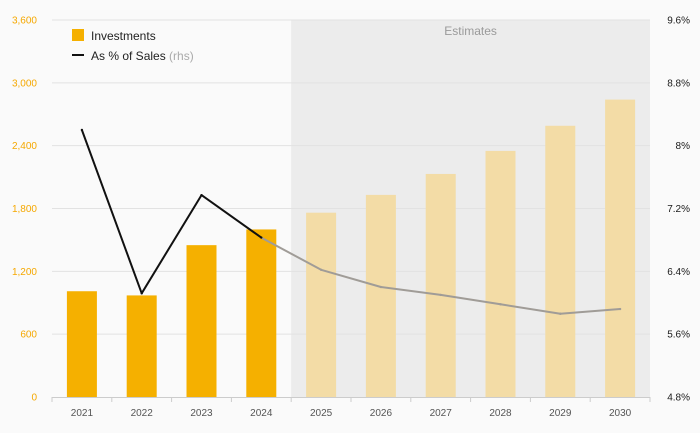 This screenshot has width=700, height=433. What do you see at coordinates (28, 335) in the screenshot?
I see `left-axis-tick-label: 600` at bounding box center [28, 335].